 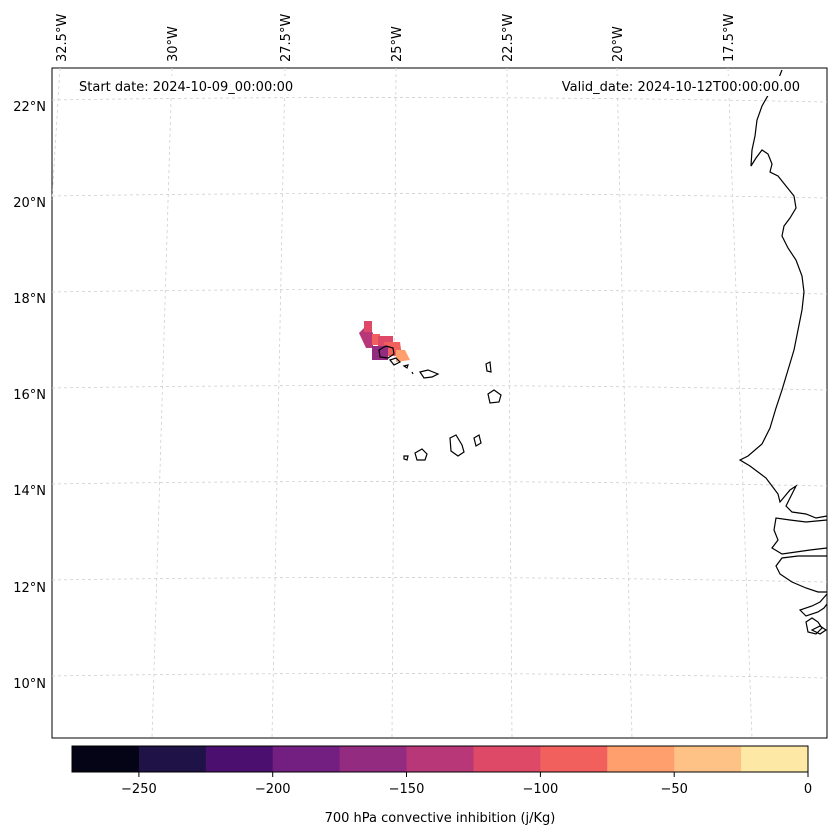 What do you see at coordinates (29, 491) in the screenshot?
I see `lat-label: 14°N` at bounding box center [29, 491].